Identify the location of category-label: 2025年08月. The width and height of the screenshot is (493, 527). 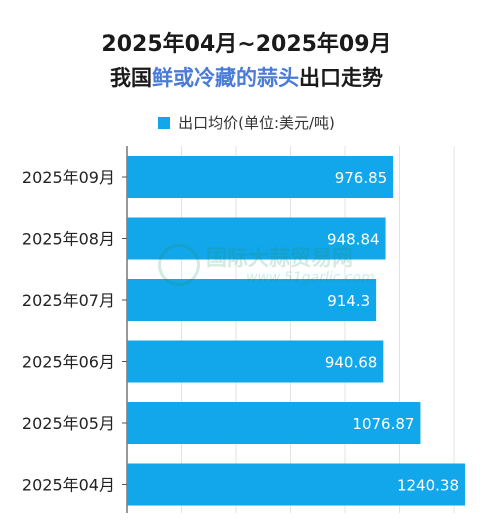
(68, 239).